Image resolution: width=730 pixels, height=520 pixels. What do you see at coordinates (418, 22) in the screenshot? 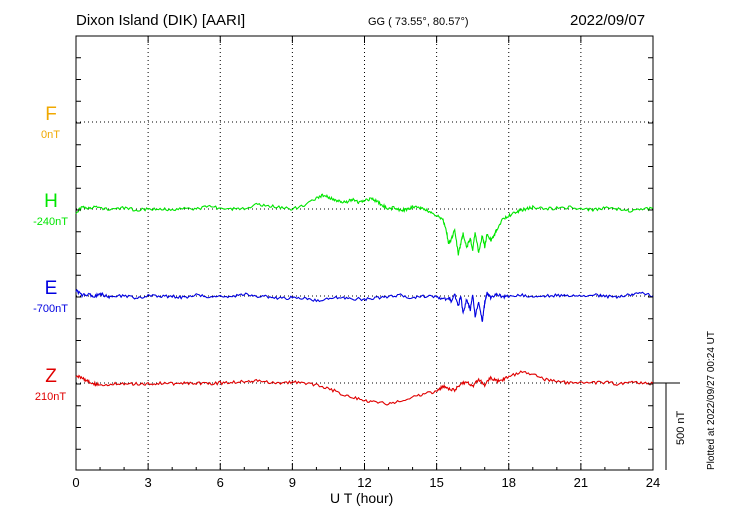
I see `station-coordinates: GG ( 73.55°, 80.57°)` at bounding box center [418, 22].